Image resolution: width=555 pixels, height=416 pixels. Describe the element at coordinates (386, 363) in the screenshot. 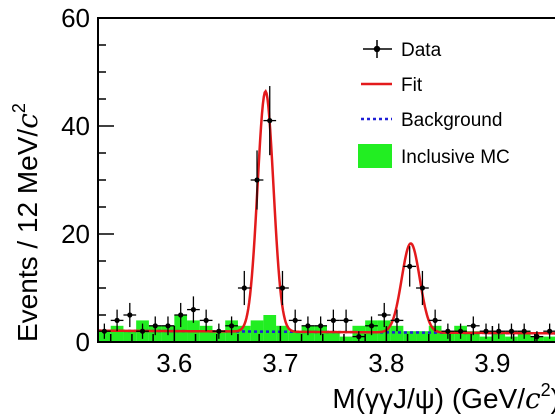

I see `x-tick-label: 3.8` at that location.